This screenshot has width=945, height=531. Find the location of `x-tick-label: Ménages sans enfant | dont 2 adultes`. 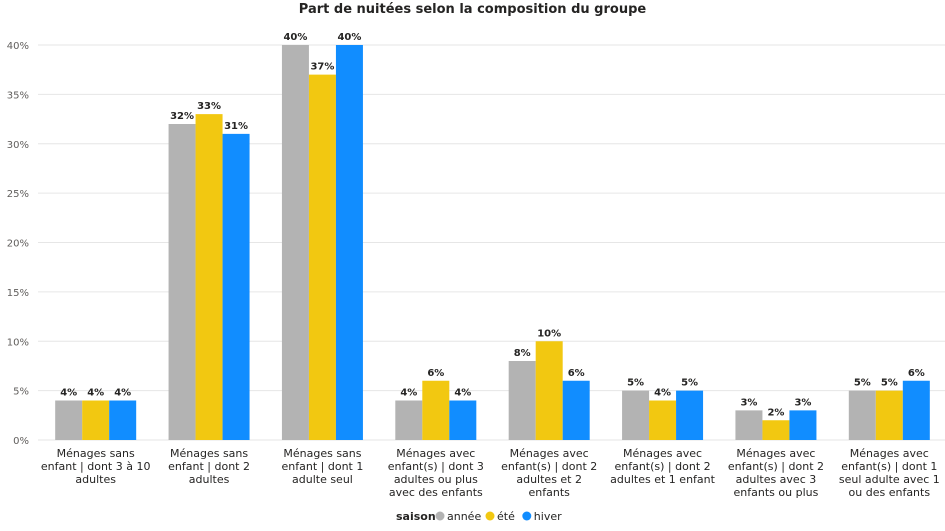

x-tick-label: Ménages sans enfant | dont 2 adultes is located at coordinates (209, 466).